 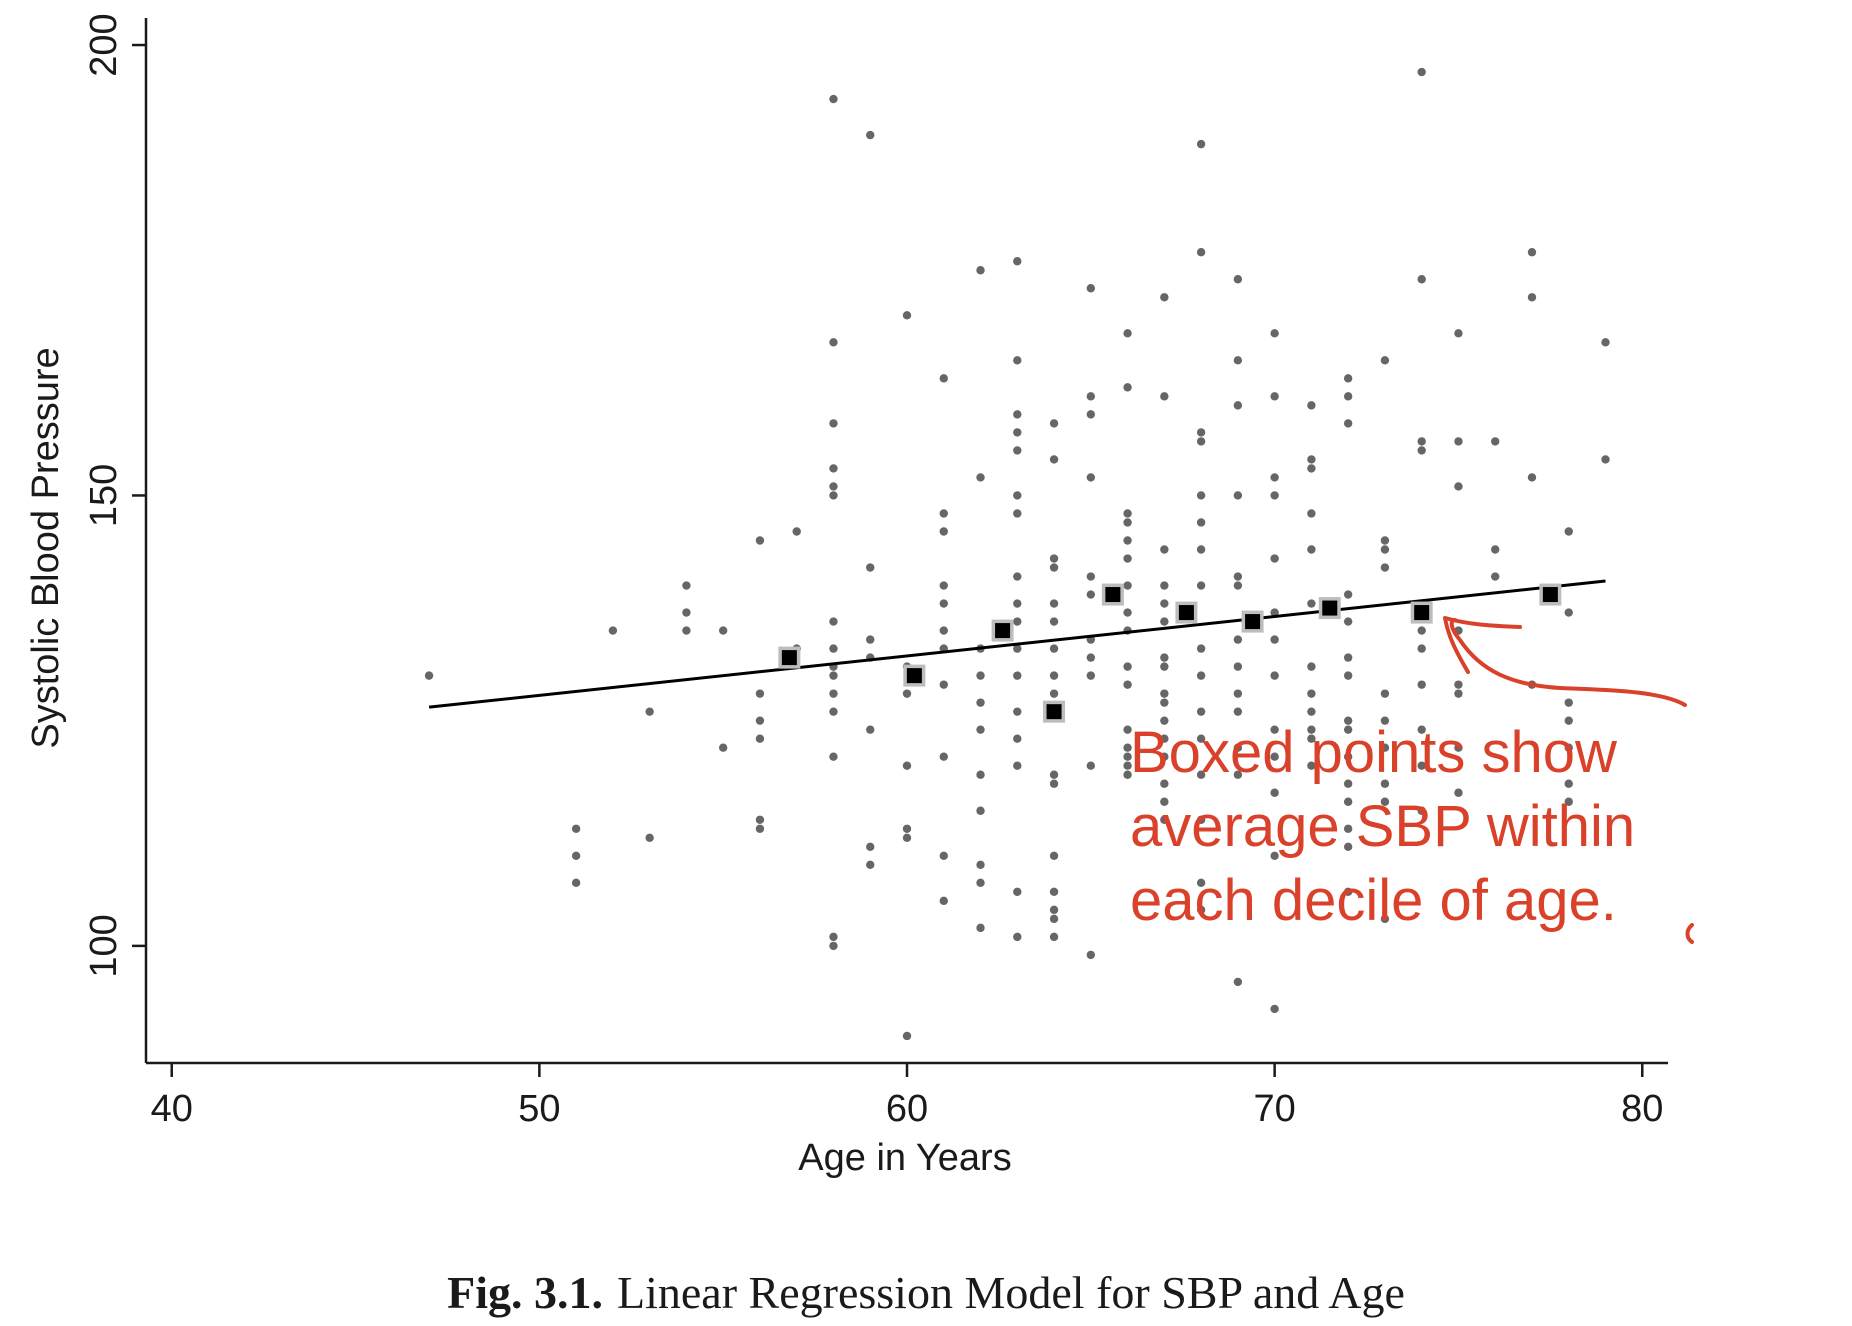 What do you see at coordinates (104, 44) in the screenshot?
I see `y-tick-label: 200` at bounding box center [104, 44].